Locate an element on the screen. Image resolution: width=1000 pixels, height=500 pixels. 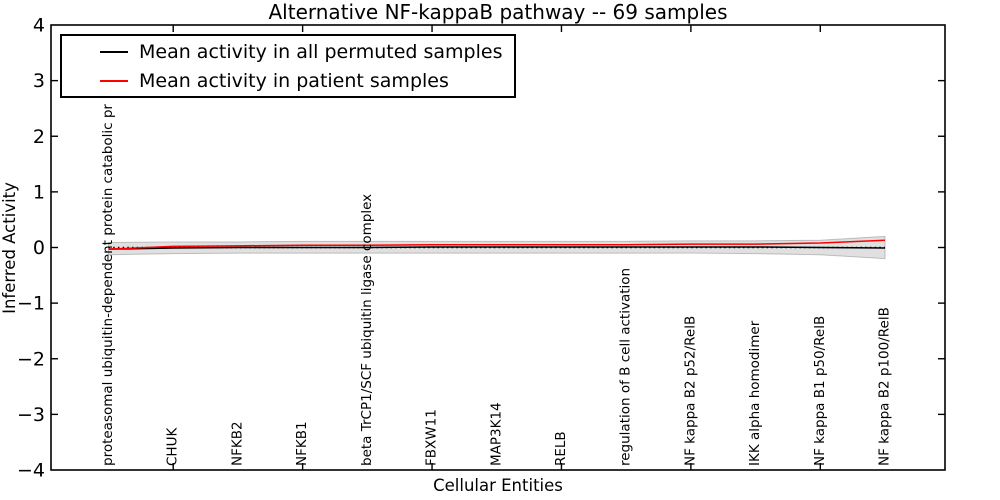
y-tick-label: −1 is located at coordinates (31, 304).